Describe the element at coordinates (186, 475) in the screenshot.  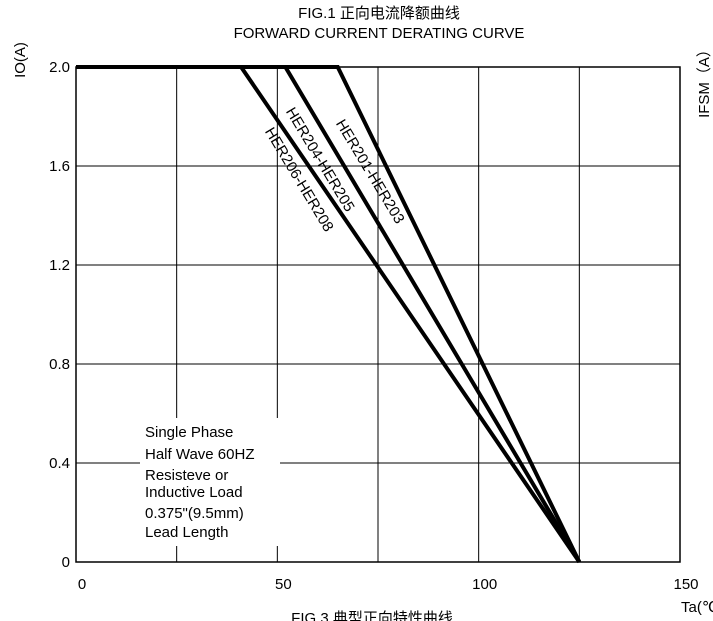
I see `note-line: Resisteve or` at that location.